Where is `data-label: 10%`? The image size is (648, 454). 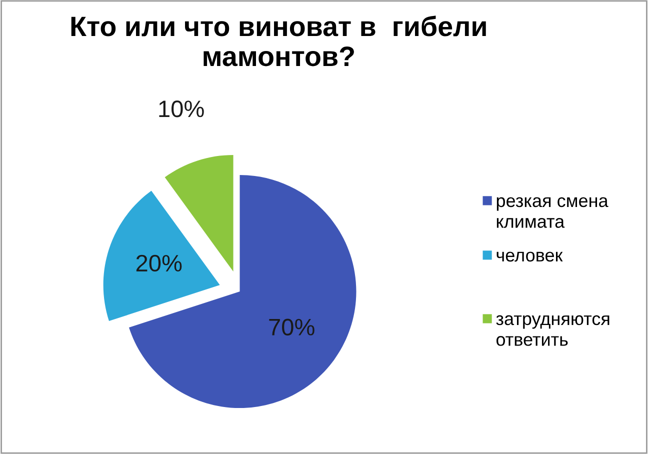
data-label: 10% is located at coordinates (181, 109).